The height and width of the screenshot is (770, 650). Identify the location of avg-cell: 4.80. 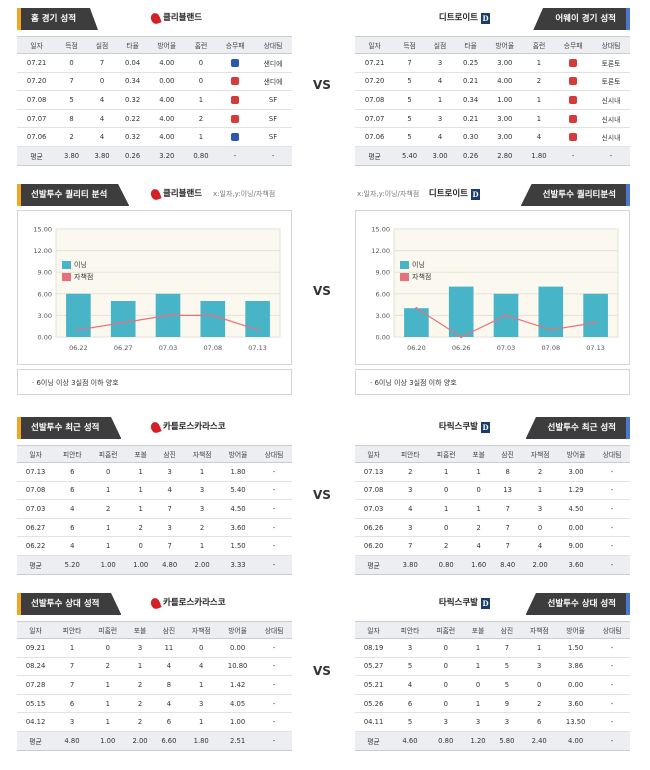
(72, 741).